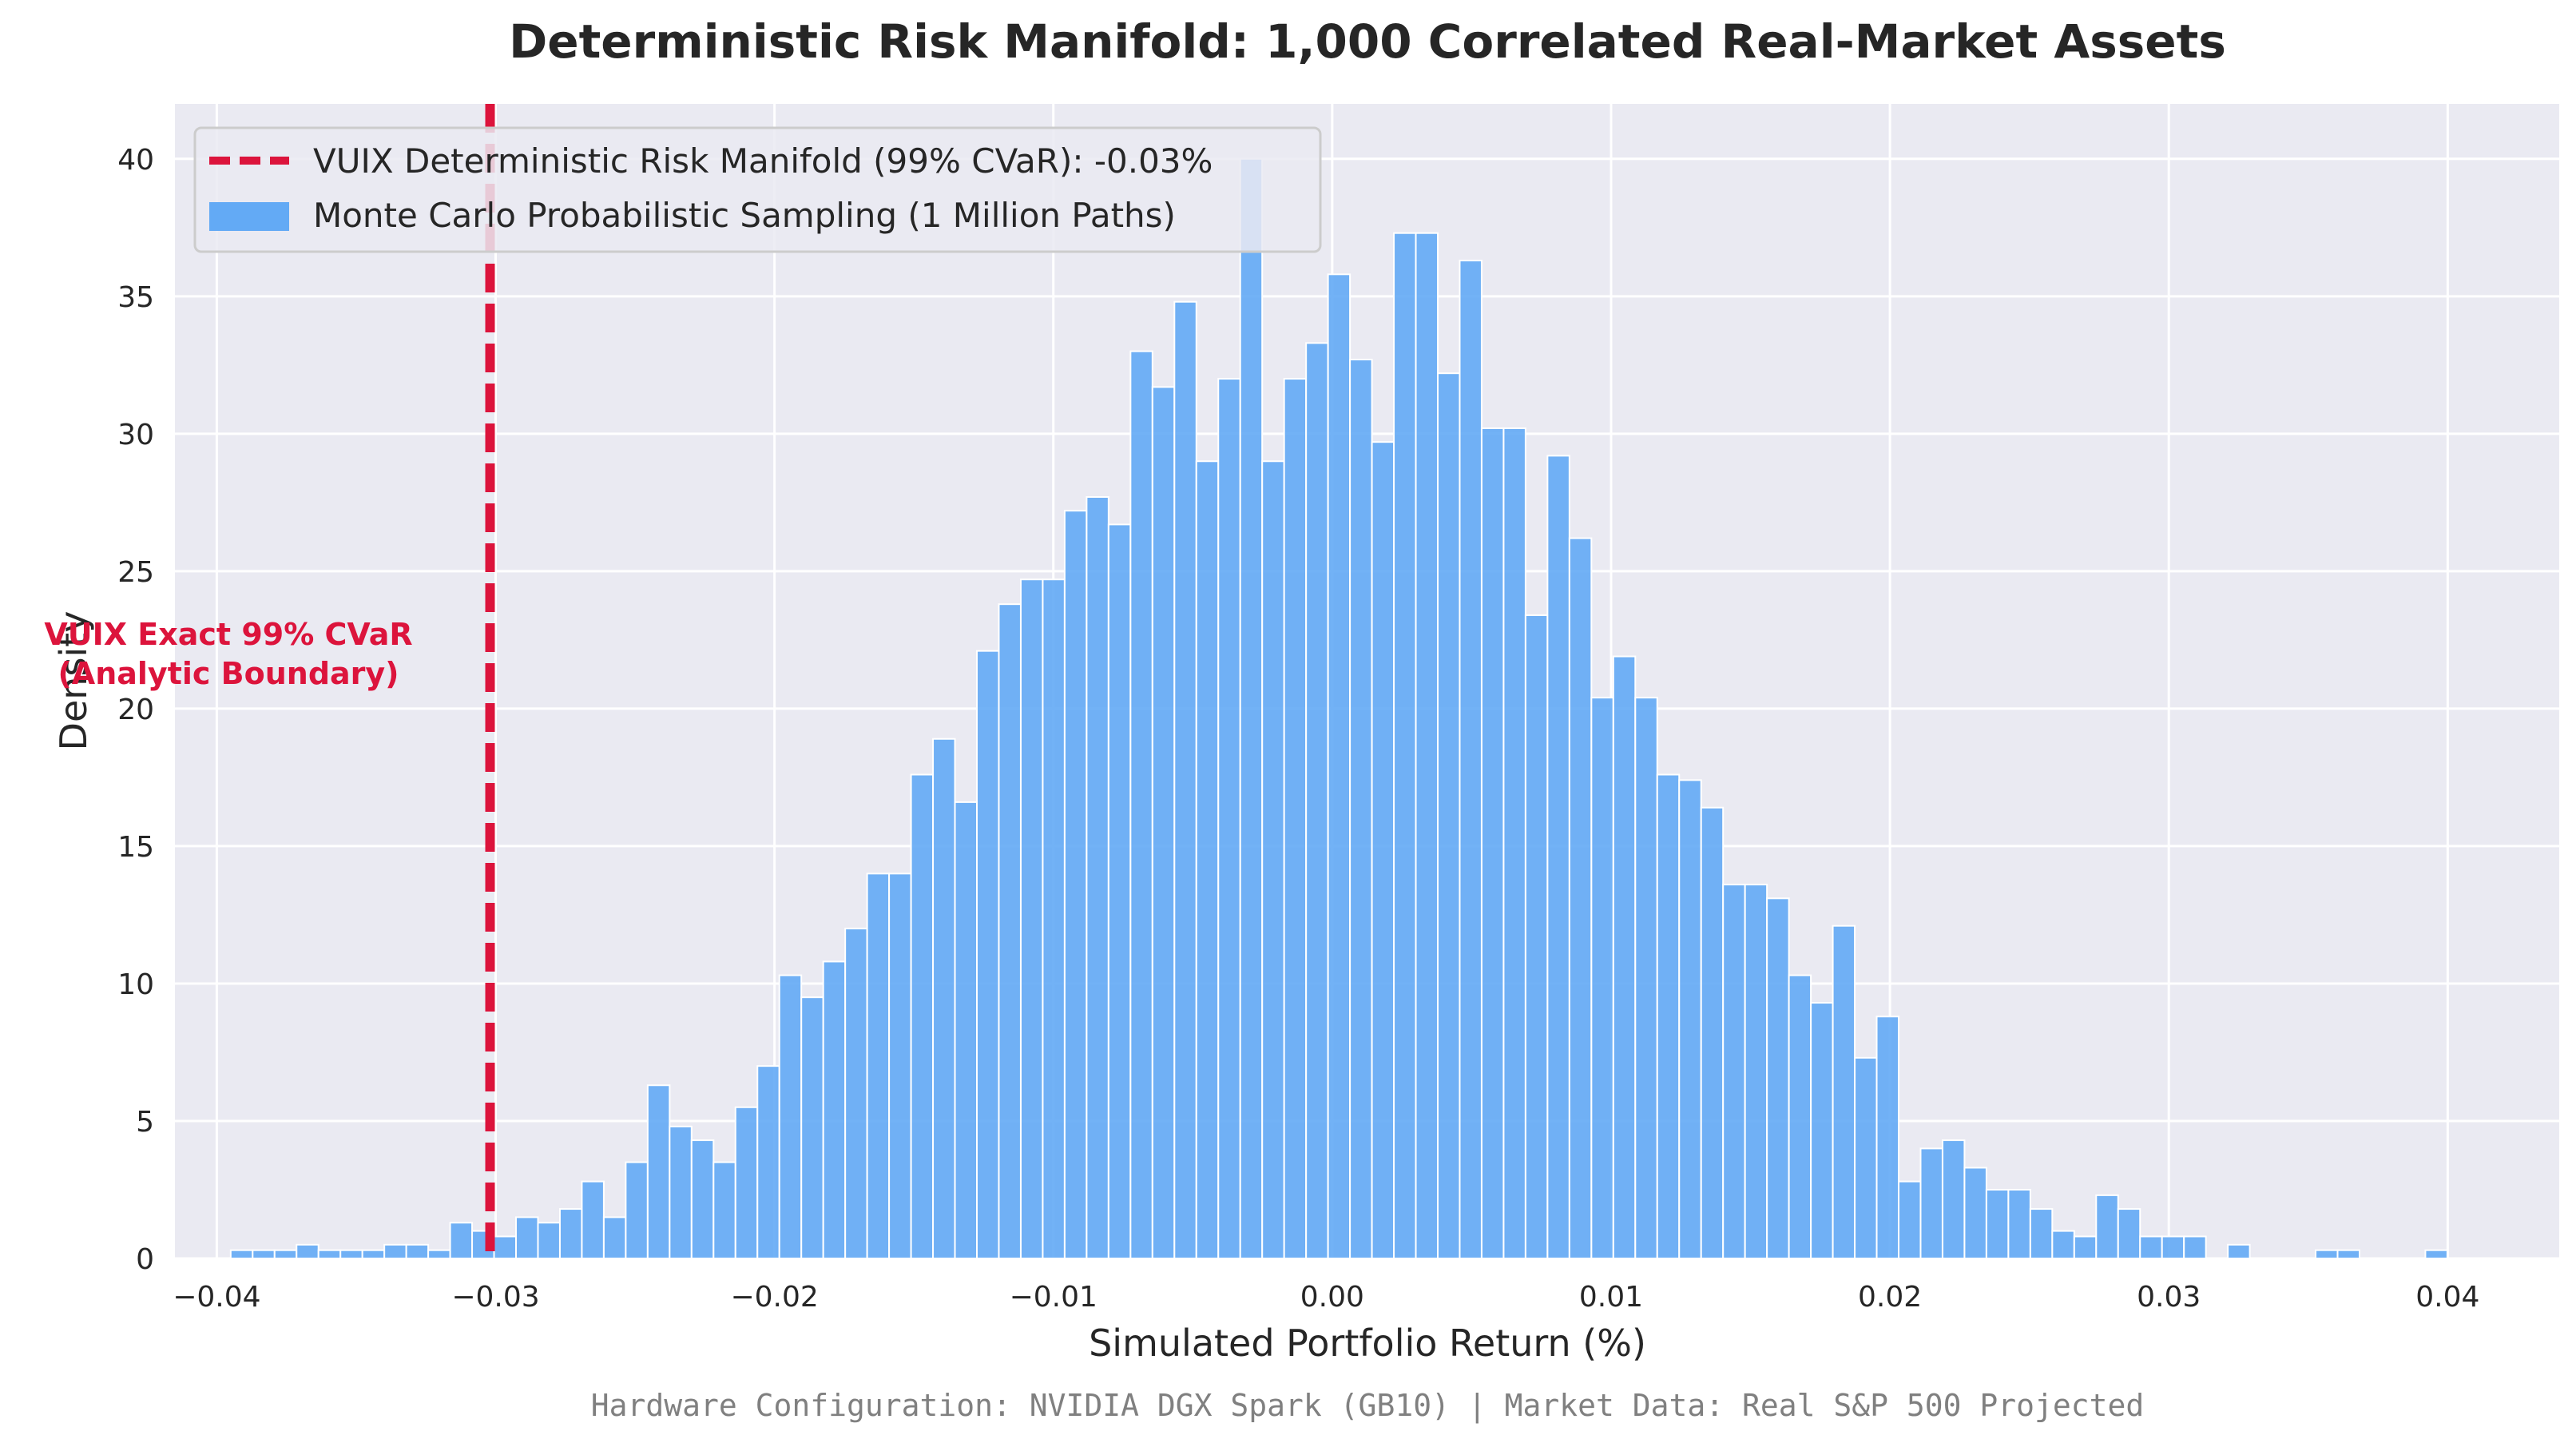 This screenshot has width=2576, height=1447. Describe the element at coordinates (135, 984) in the screenshot. I see `y-tick-label: 10` at that location.